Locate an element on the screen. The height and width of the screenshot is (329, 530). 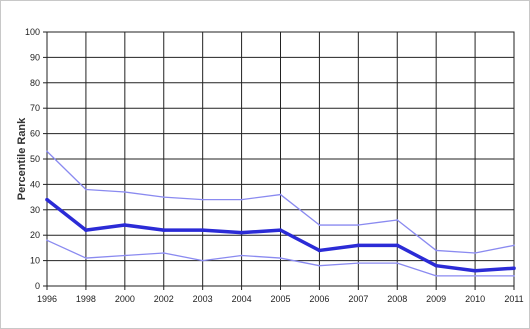
y-tick-label: 0 is located at coordinates (37, 286).